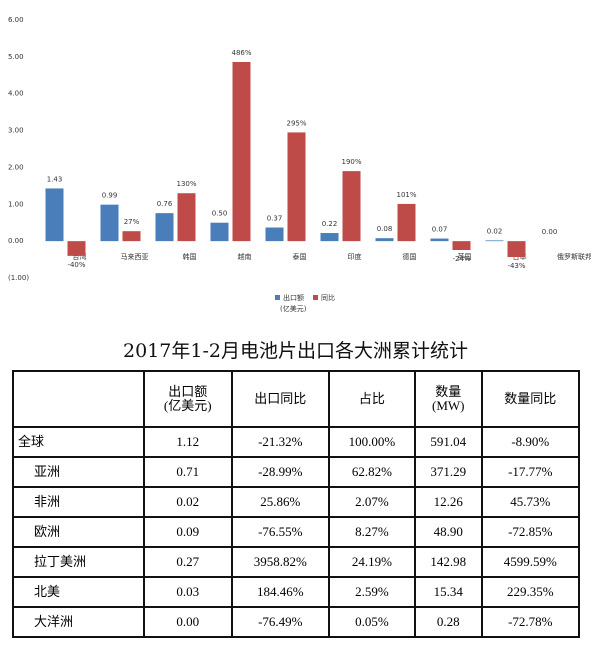 This screenshot has height=647, width=591. What do you see at coordinates (385, 229) in the screenshot?
I see `data-label: 0.08` at bounding box center [385, 229].